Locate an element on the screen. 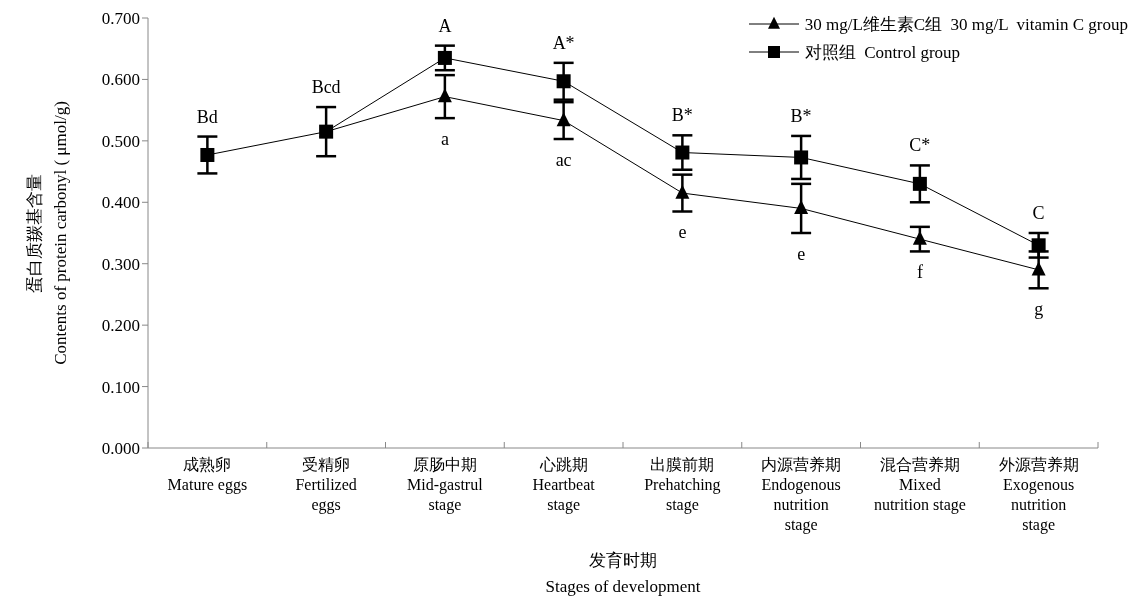 The image size is (1134, 608). y-tick-label: 0.500 is located at coordinates (120, 141).